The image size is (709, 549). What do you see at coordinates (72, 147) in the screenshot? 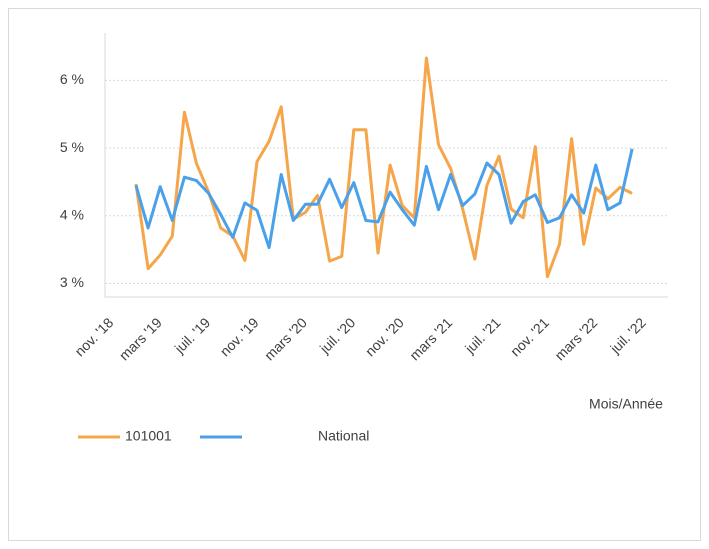
I see `y-tick-label: 5 %` at bounding box center [72, 147].